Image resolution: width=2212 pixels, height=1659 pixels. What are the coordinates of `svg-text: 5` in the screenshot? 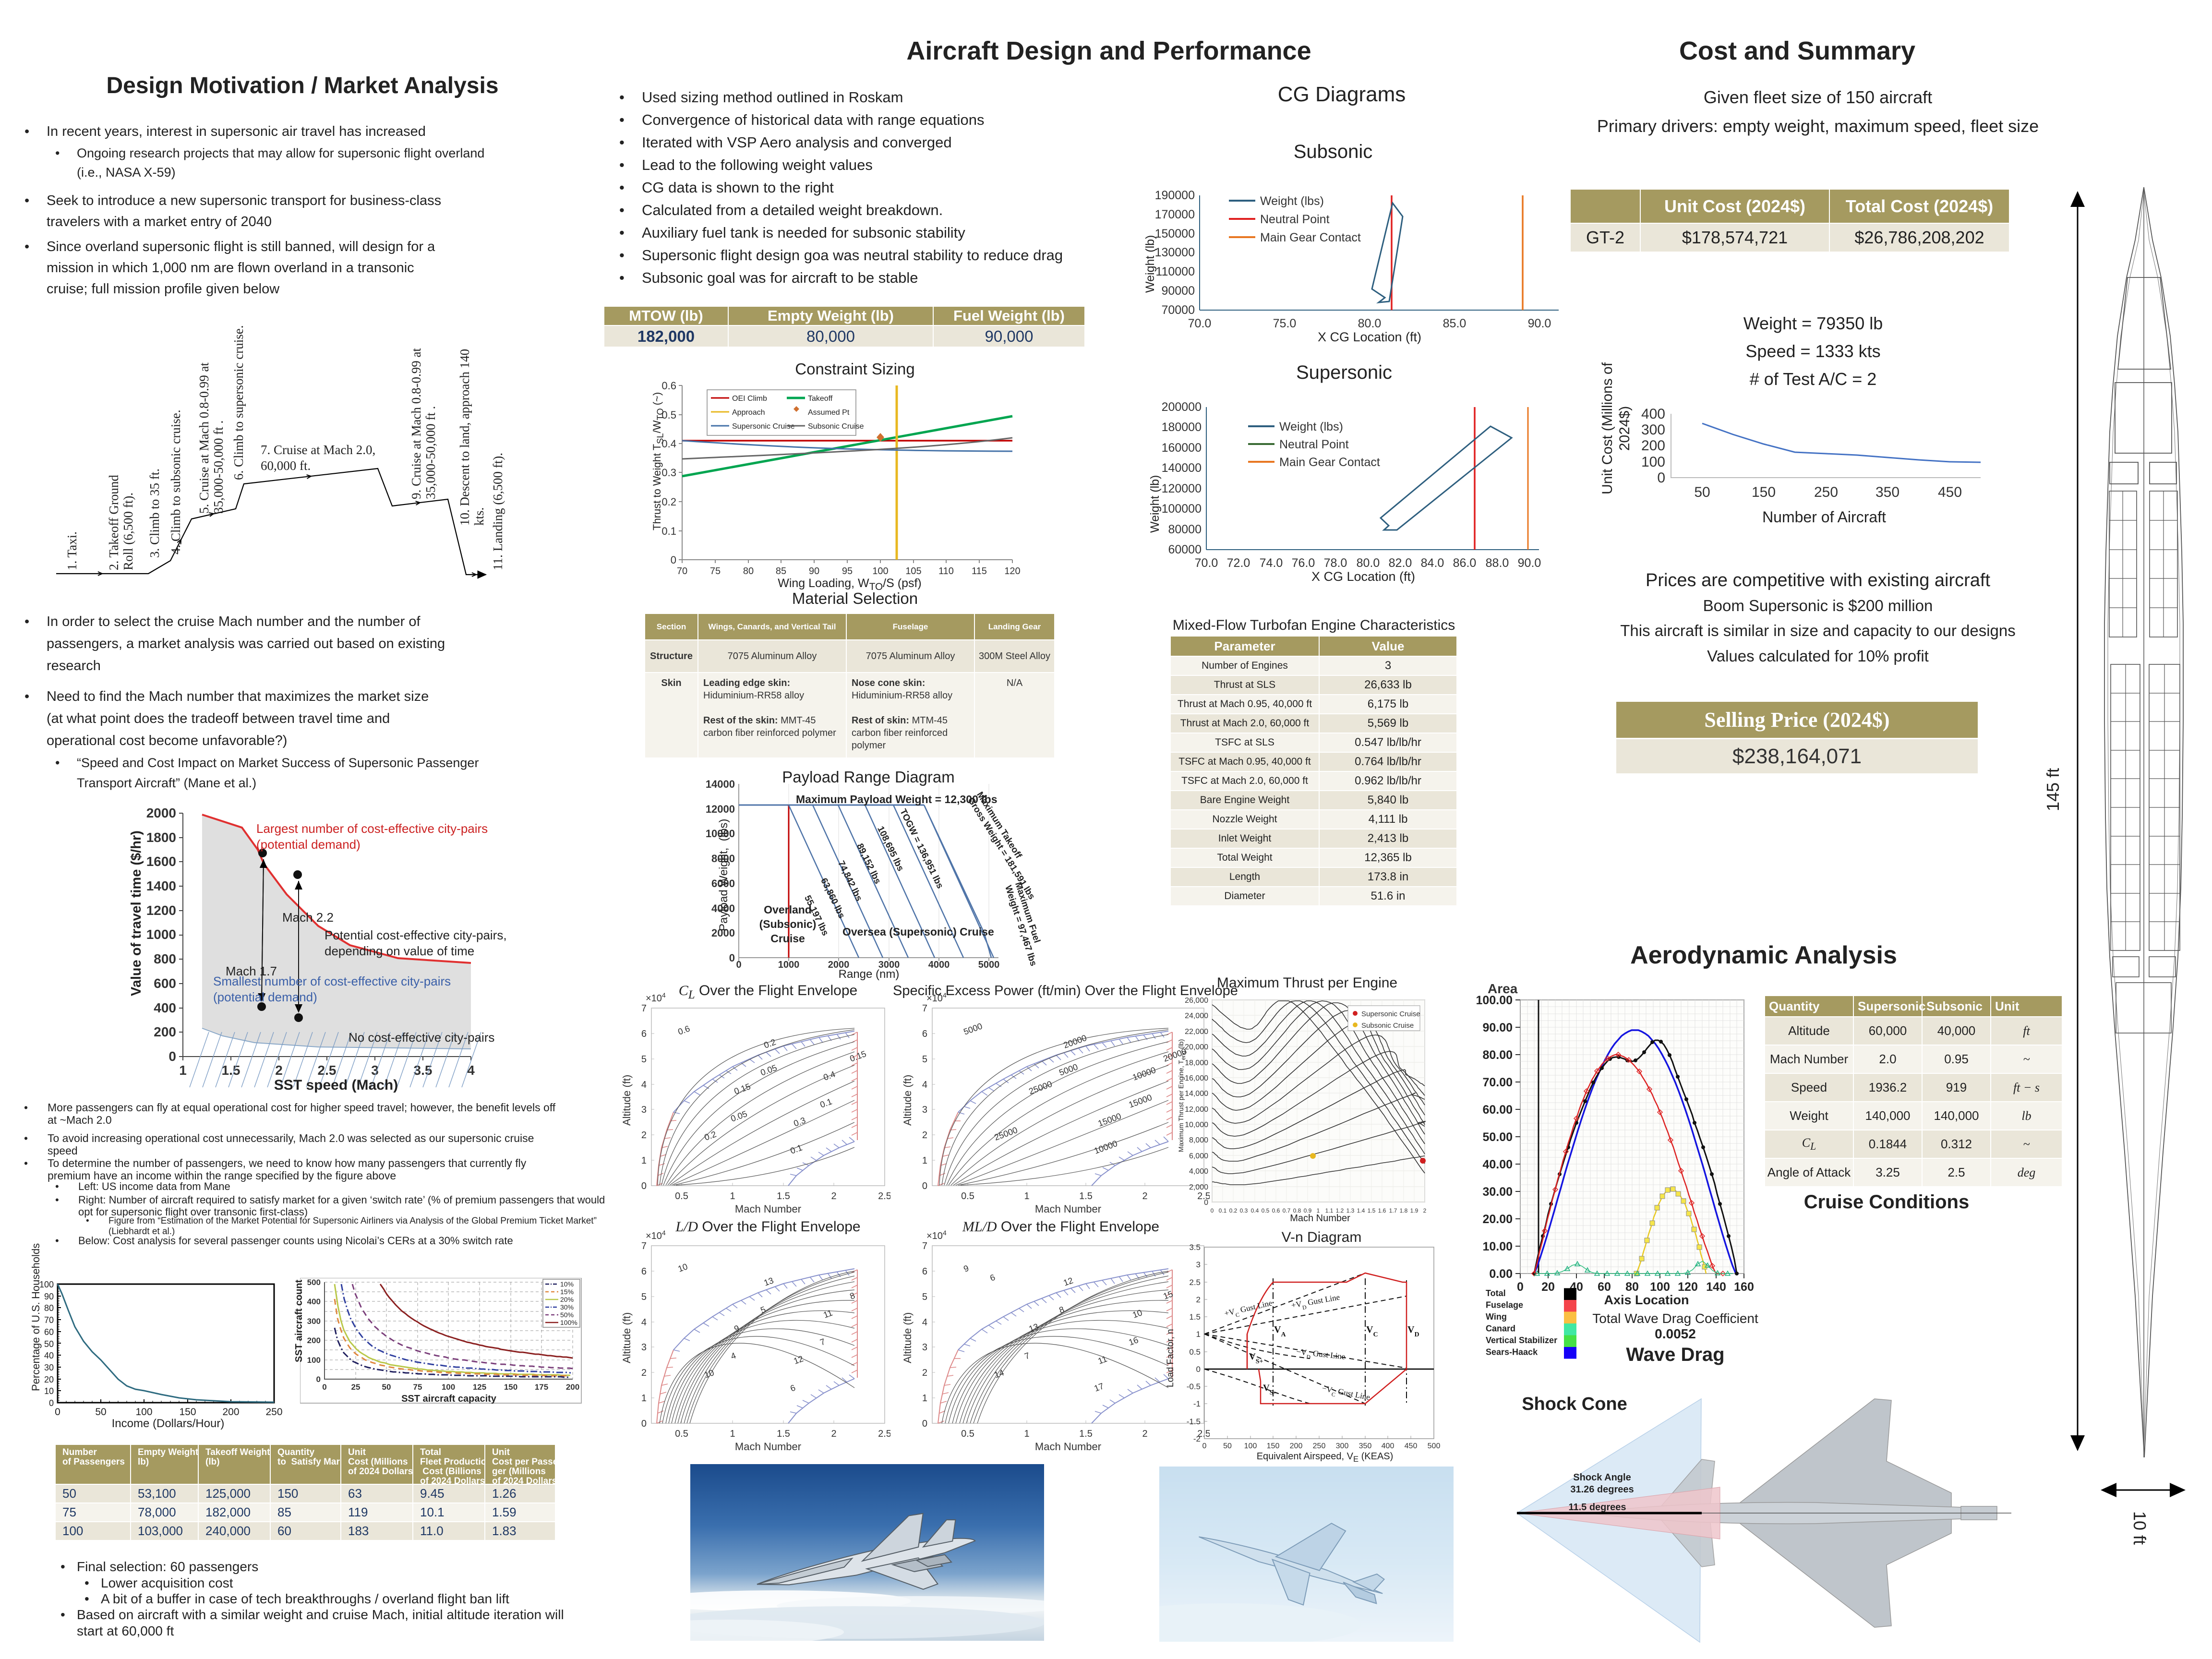 It's located at (925, 1297).